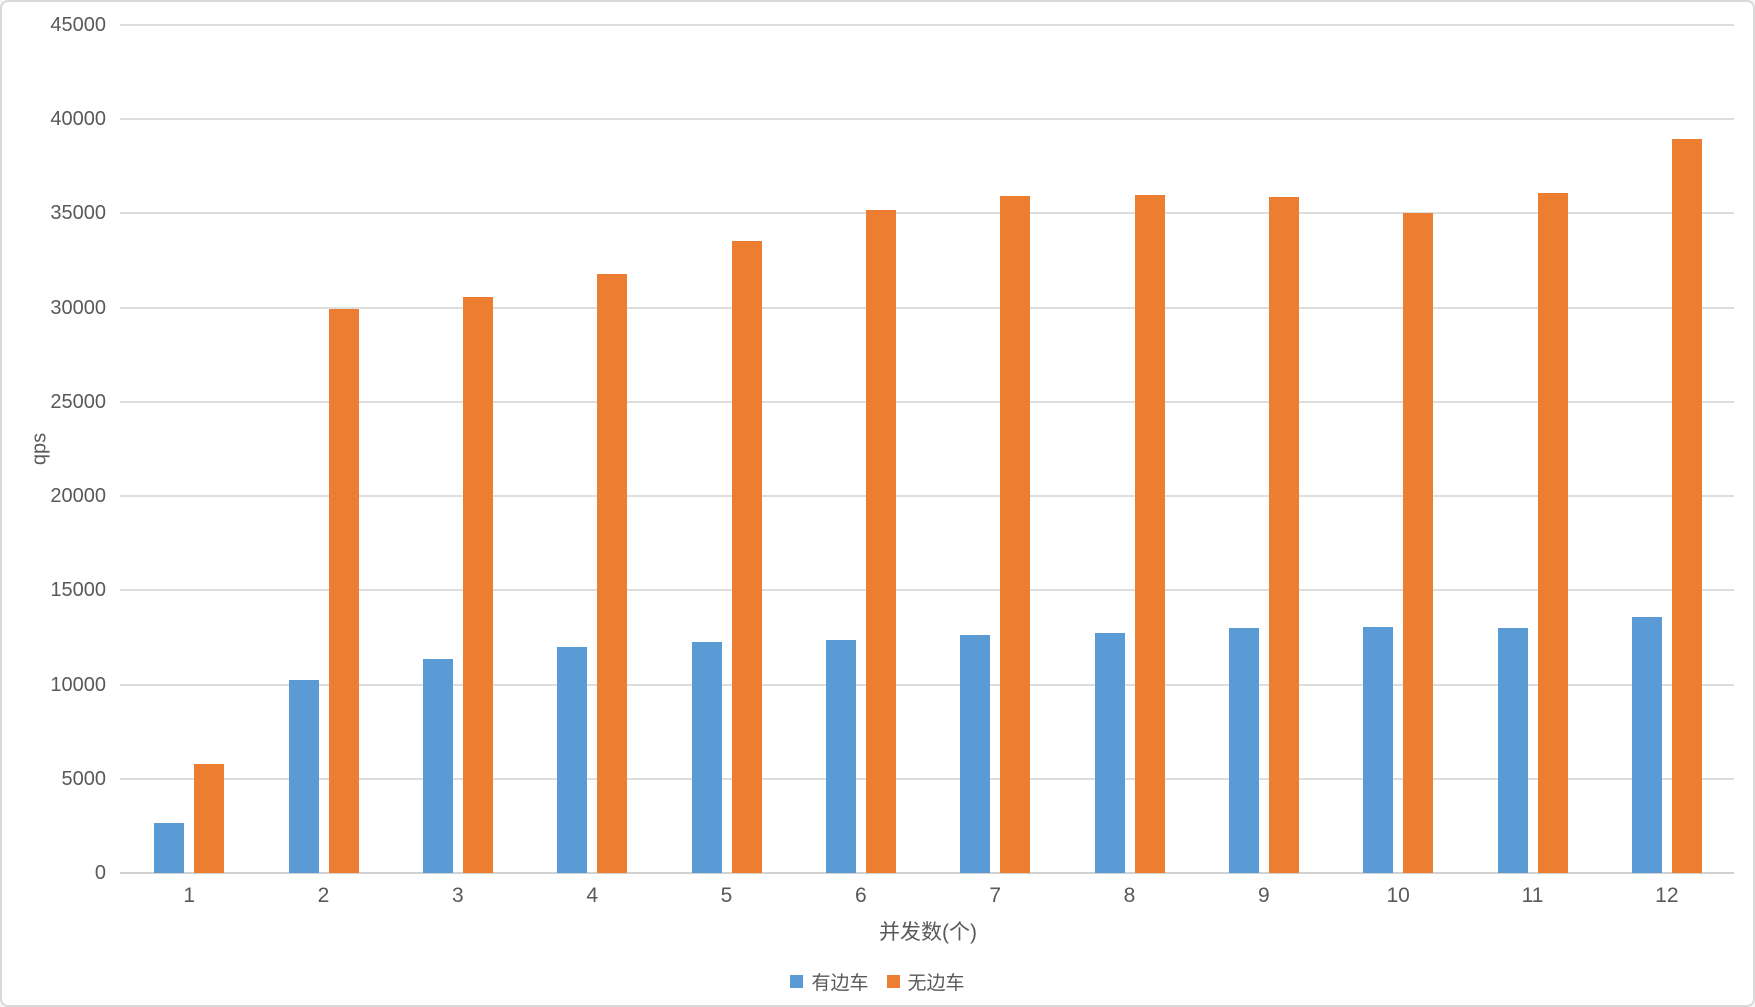  I want to click on y-tick-label-25000: 25000, so click(78, 401).